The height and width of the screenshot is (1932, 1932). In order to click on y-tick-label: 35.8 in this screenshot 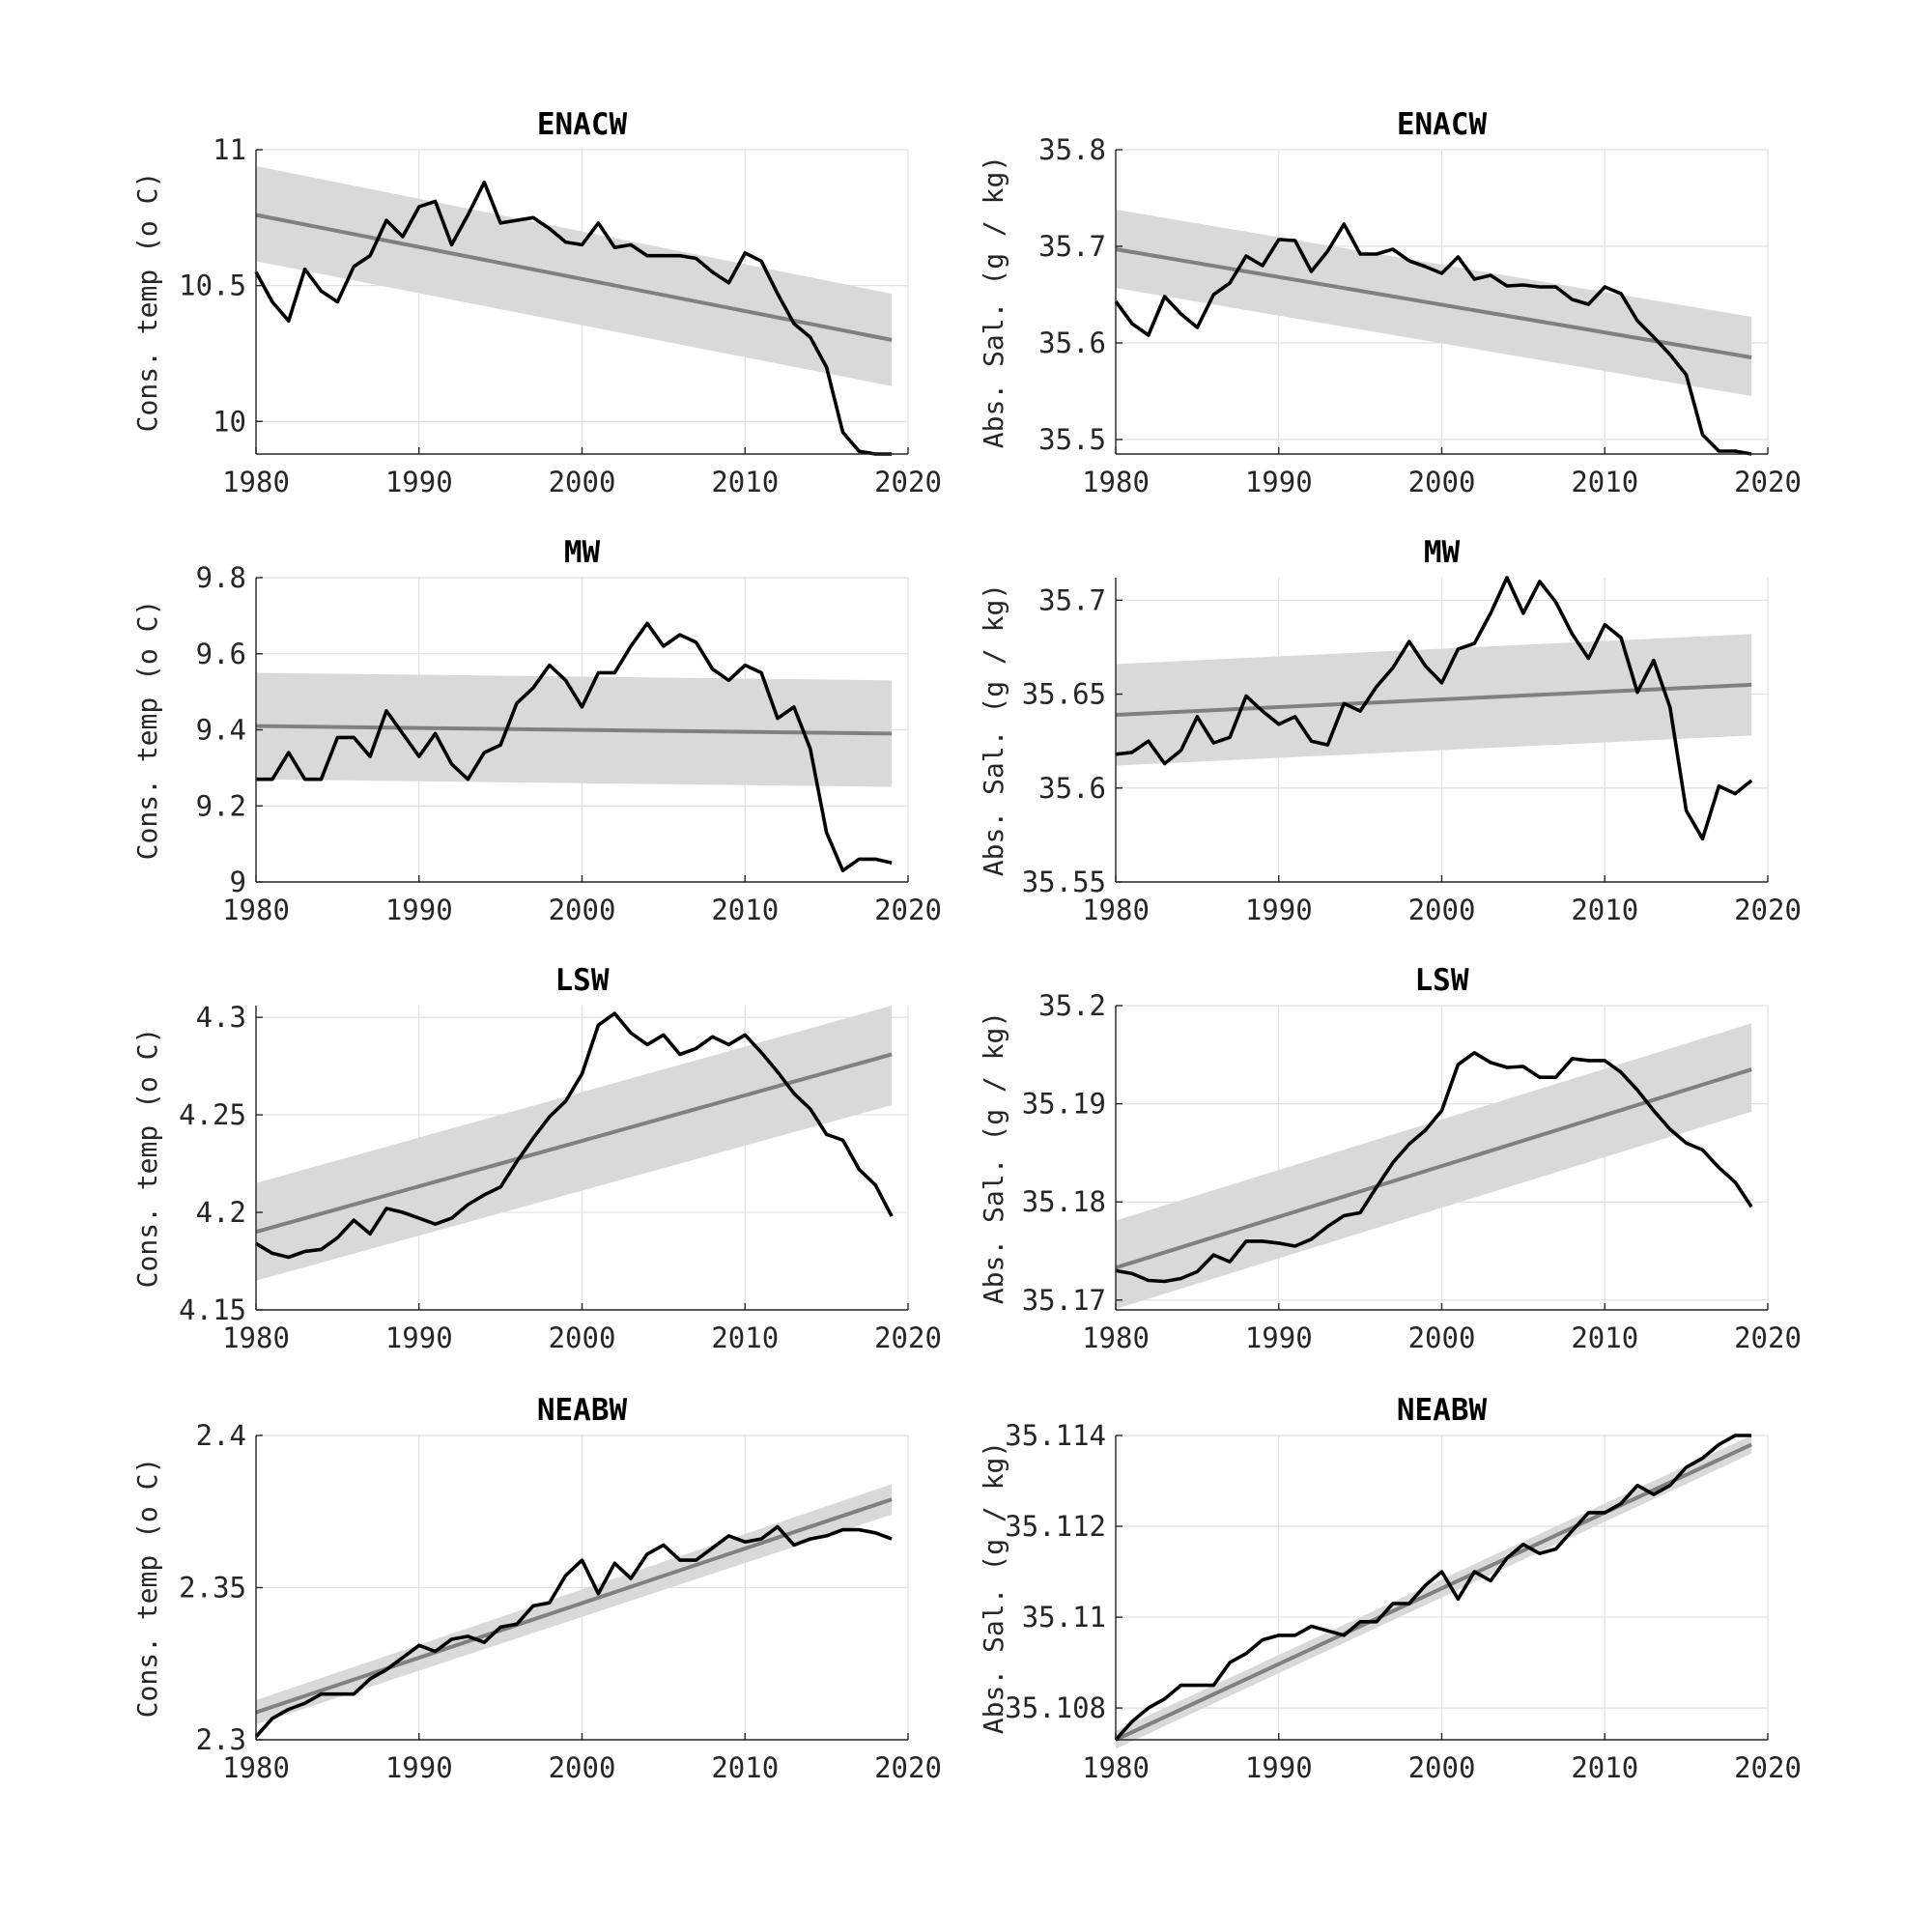, I will do `click(1072, 149)`.